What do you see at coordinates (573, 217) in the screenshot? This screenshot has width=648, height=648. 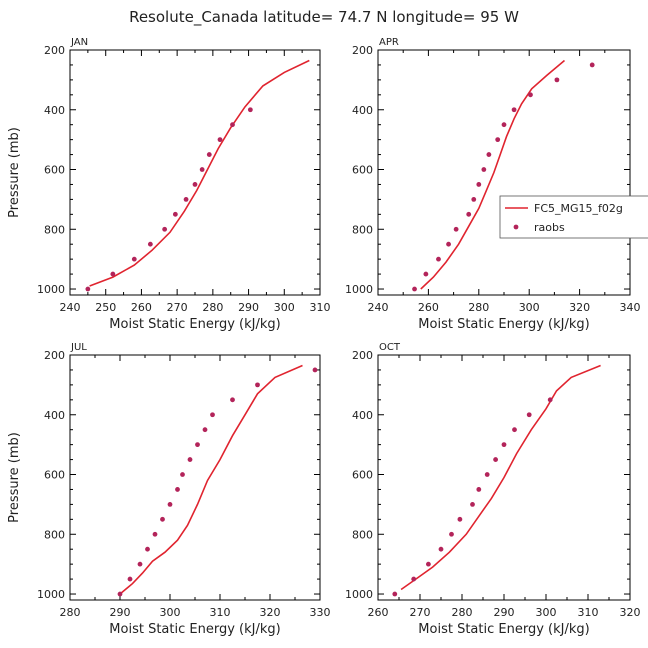 I see `legend-box` at bounding box center [573, 217].